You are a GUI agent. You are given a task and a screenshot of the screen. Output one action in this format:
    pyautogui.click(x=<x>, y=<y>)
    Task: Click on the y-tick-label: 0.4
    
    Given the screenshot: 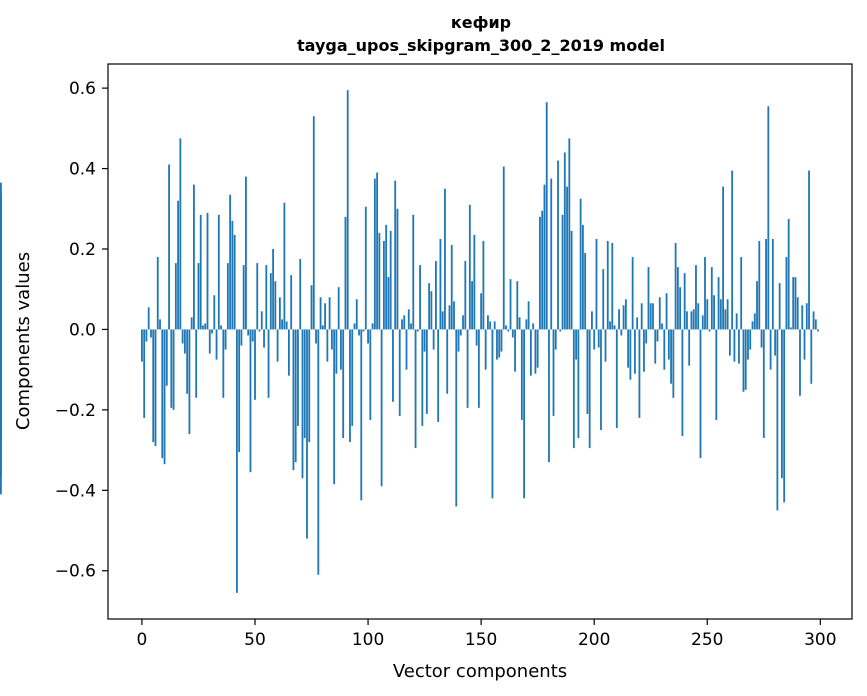 What is the action you would take?
    pyautogui.click(x=82, y=170)
    